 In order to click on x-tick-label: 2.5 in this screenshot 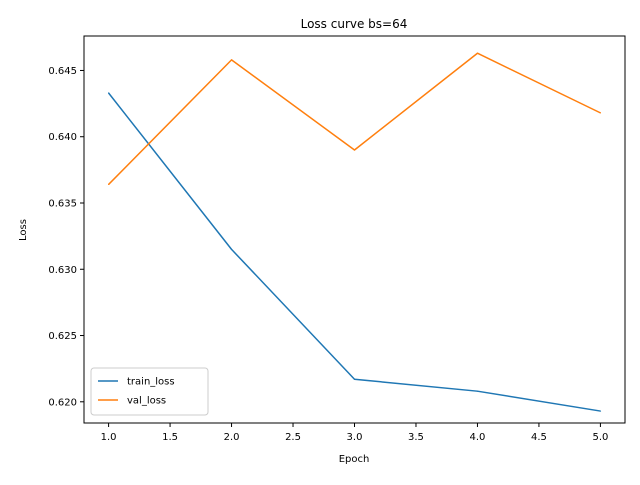, I will do `click(293, 437)`.